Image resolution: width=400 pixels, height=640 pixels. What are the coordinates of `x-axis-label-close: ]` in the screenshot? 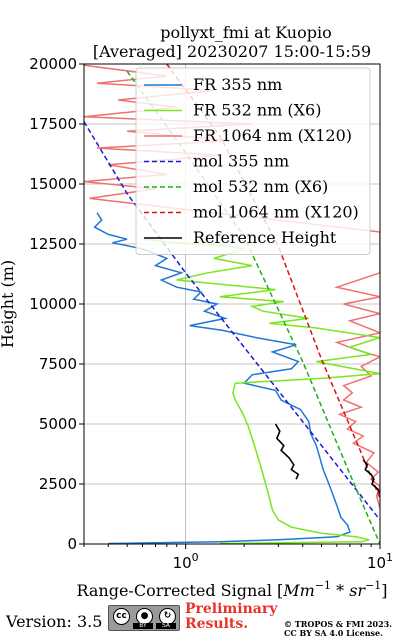 It's located at (384, 590).